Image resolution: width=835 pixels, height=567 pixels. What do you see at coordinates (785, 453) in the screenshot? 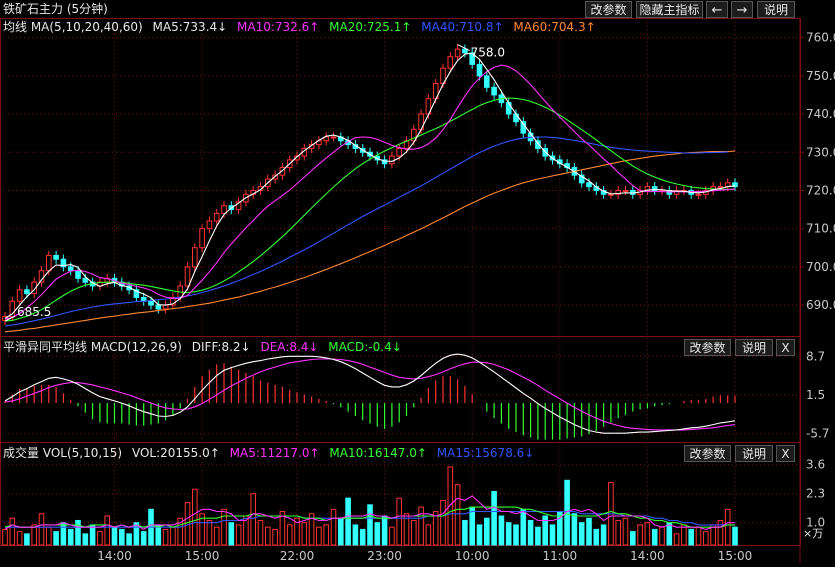
I see `vol-close-icon: X` at bounding box center [785, 453].